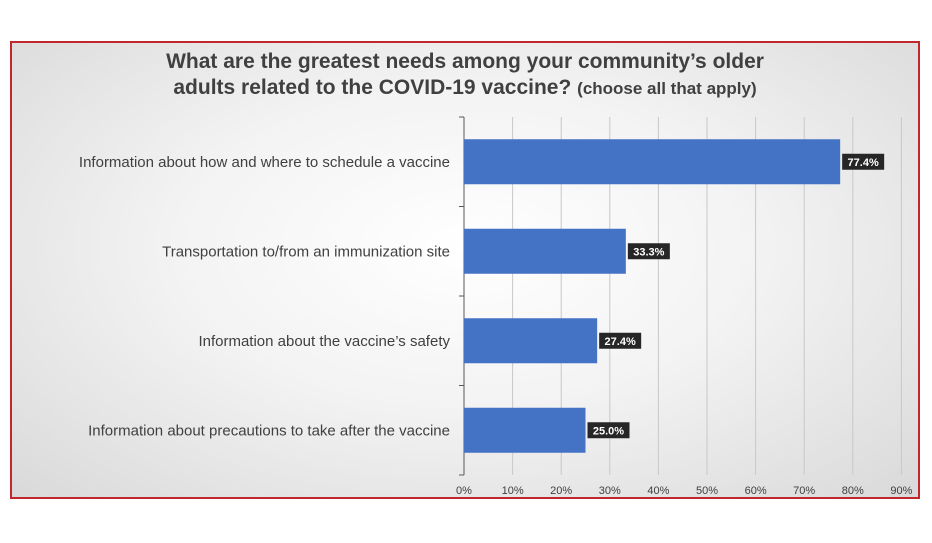 The image size is (932, 543). I want to click on category-label: Information about the vaccine’s safety, so click(324, 341).